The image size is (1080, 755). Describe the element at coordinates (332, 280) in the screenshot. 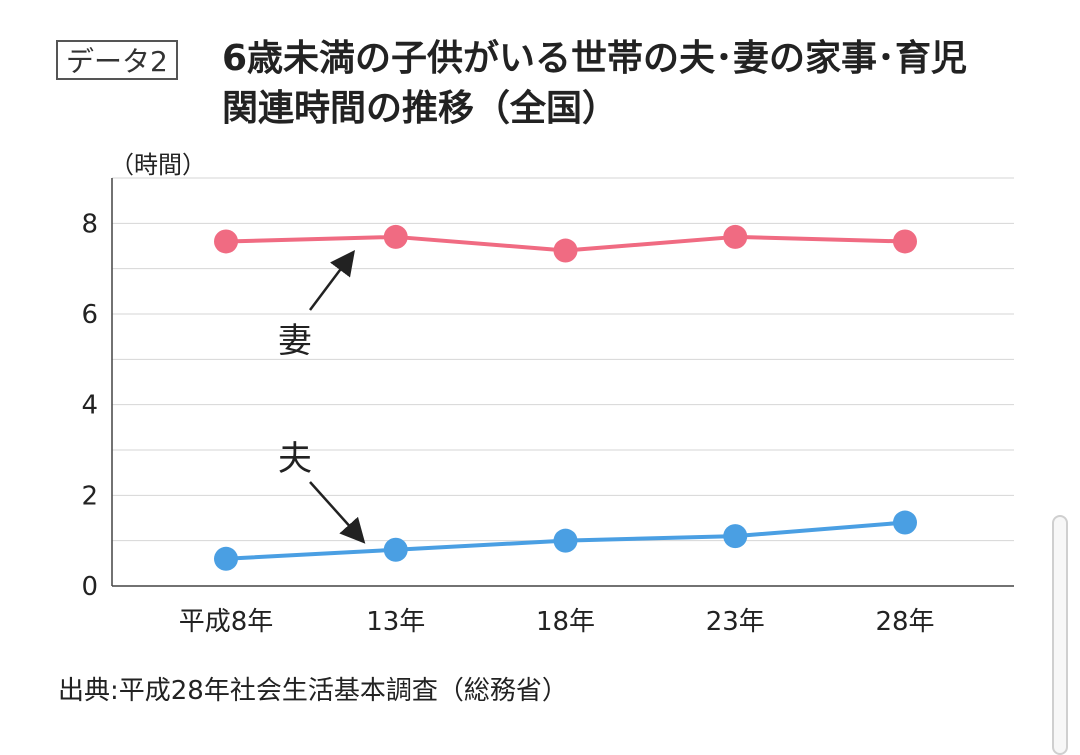

I see `annotation-arrow-wife` at that location.